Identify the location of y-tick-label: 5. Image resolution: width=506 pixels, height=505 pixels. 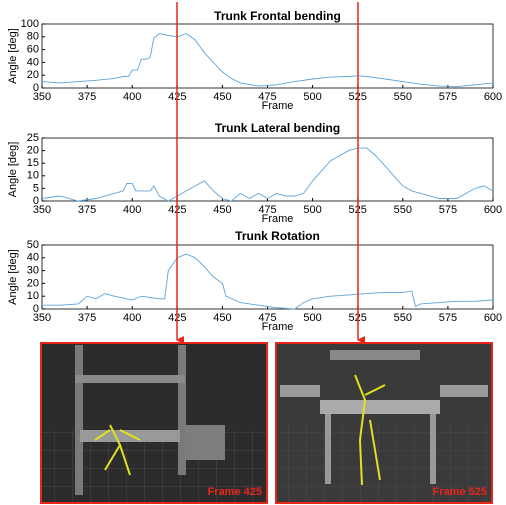
(36, 188).